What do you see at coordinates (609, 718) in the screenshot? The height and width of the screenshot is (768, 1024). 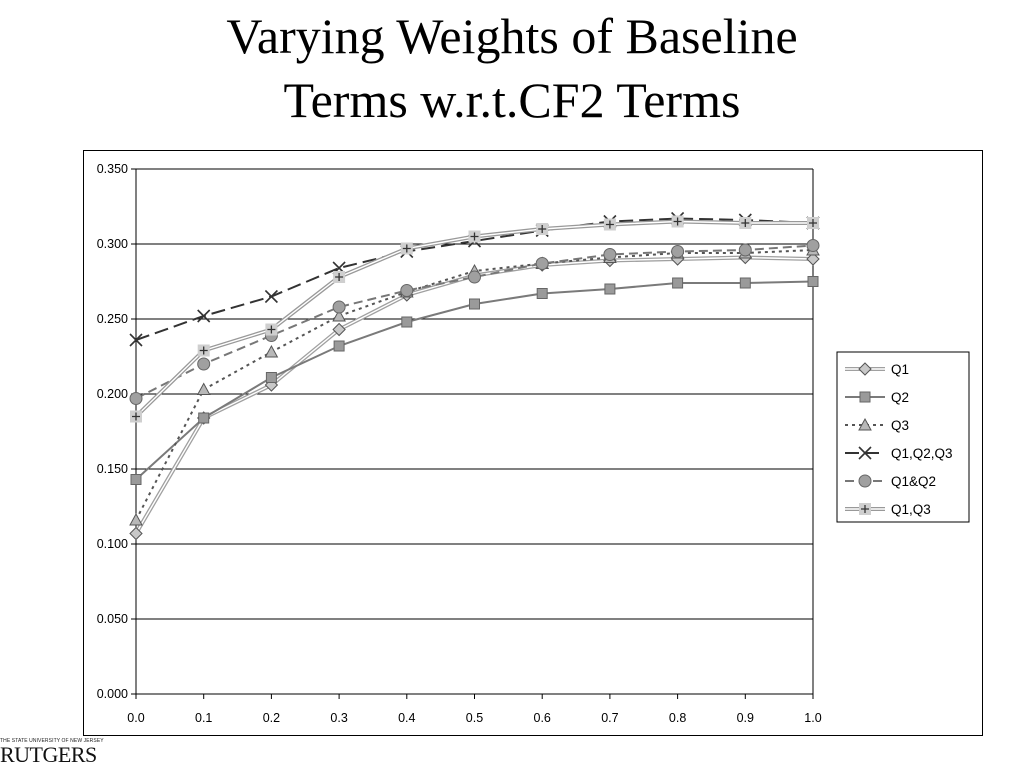 I see `x-tick-label: 0.7` at bounding box center [609, 718].